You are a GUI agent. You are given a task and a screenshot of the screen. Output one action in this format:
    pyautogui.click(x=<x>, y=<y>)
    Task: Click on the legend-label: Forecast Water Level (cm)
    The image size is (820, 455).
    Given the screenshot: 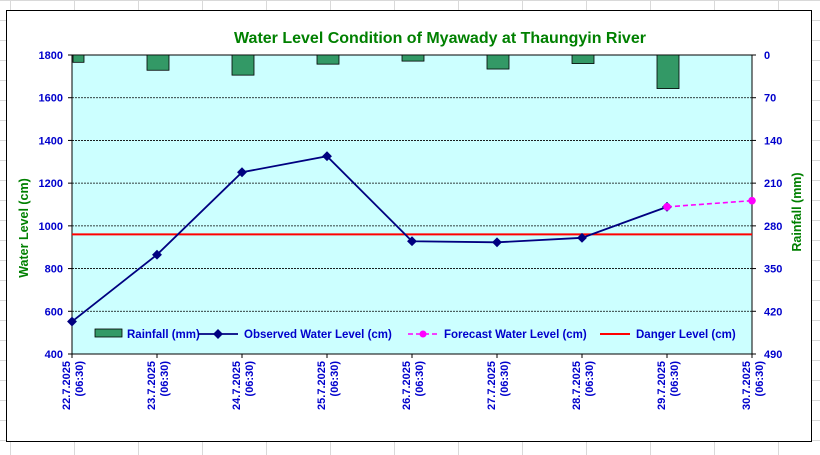 What is the action you would take?
    pyautogui.click(x=515, y=335)
    